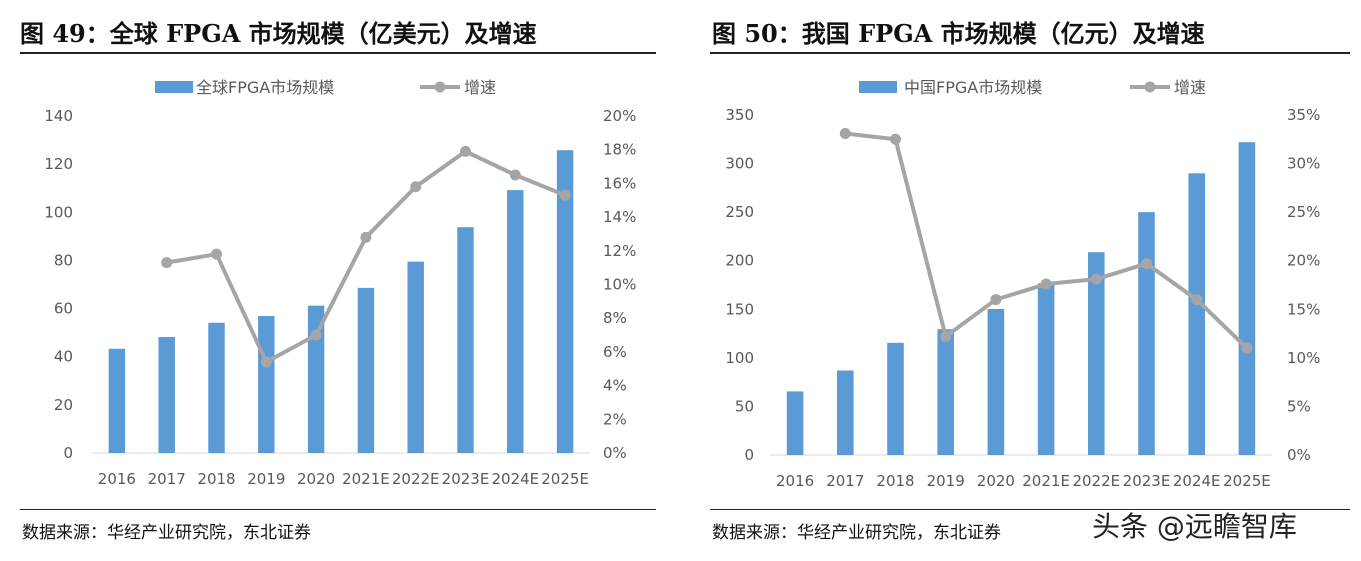 This screenshot has width=1361, height=561. Describe the element at coordinates (619, 183) in the screenshot. I see `y2-tick-label: 16%` at that location.